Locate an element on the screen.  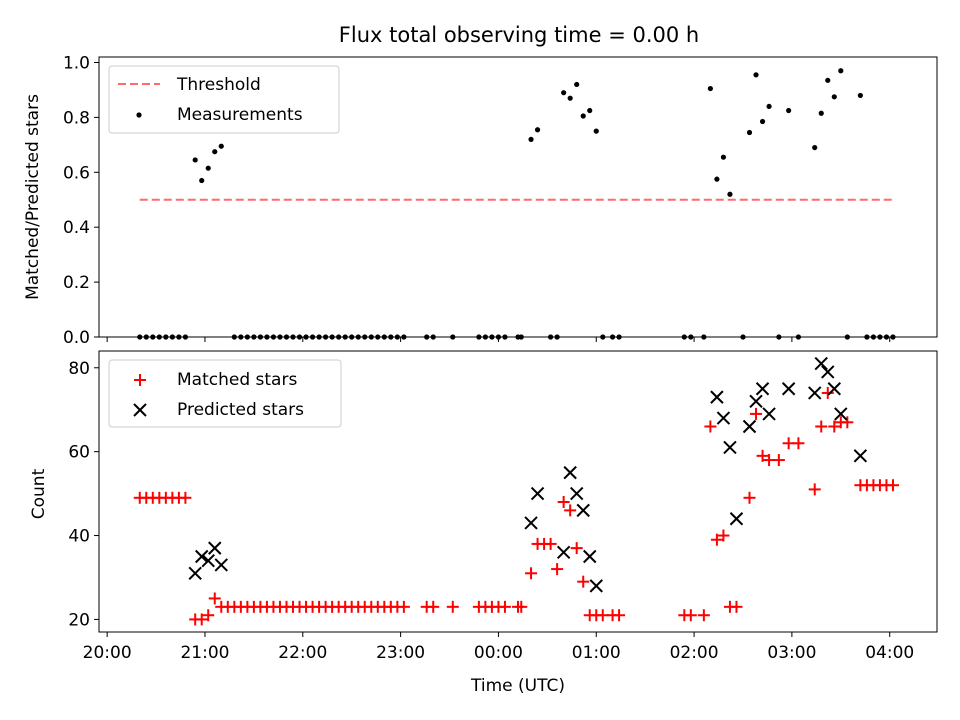
chart-title: Flux total observing time = 0.00 h is located at coordinates (519, 35).